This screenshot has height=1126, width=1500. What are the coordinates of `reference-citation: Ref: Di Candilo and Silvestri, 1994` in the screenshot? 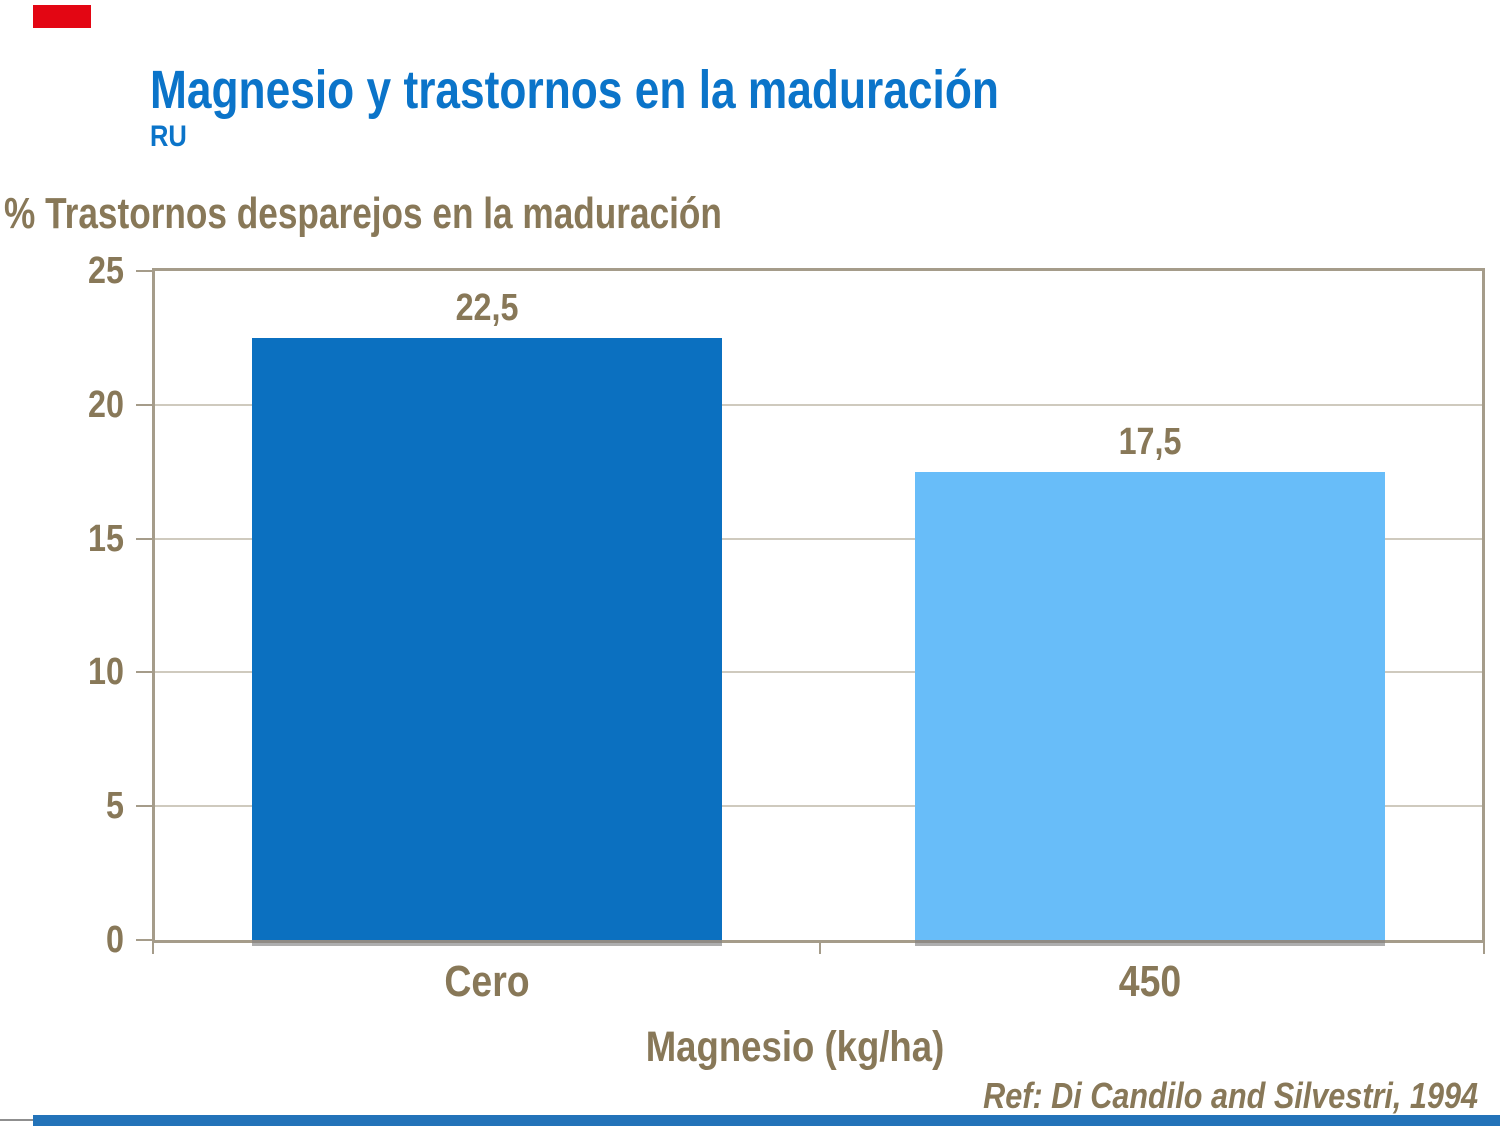 It's located at (1230, 1095).